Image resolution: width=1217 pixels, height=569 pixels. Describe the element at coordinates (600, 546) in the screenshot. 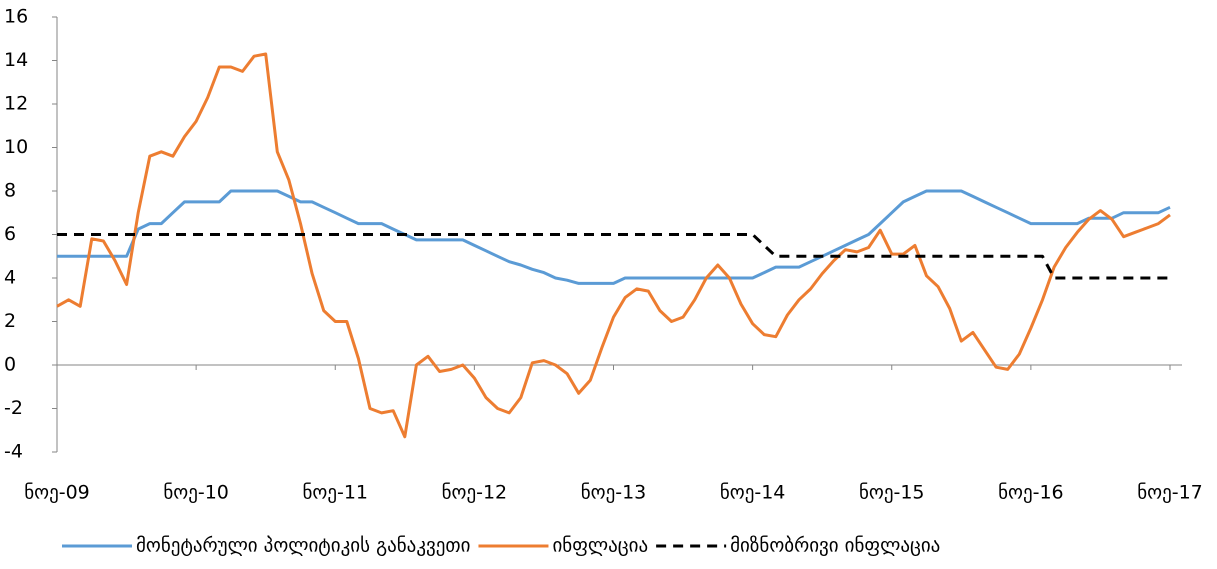

I see `legend-label: ინფლაცია` at that location.